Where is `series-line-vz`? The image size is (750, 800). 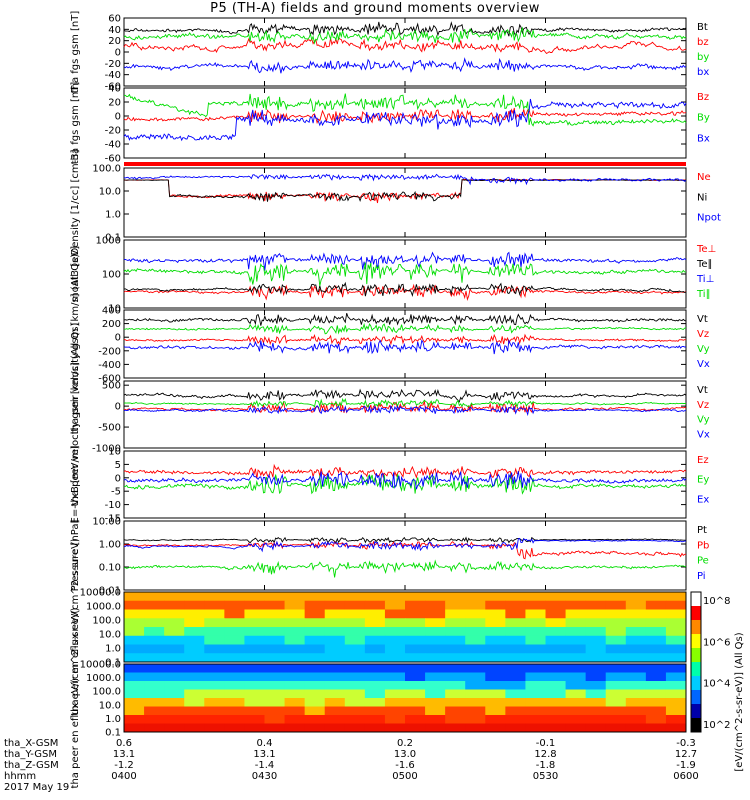 series-line-vz is located at coordinates (405, 406).